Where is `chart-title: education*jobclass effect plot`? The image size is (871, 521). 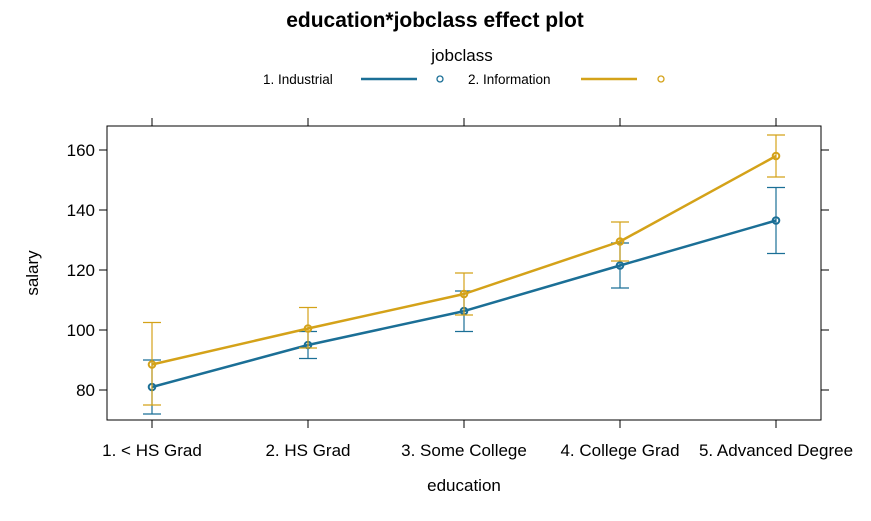
chart-title: education*jobclass effect plot is located at coordinates (435, 20).